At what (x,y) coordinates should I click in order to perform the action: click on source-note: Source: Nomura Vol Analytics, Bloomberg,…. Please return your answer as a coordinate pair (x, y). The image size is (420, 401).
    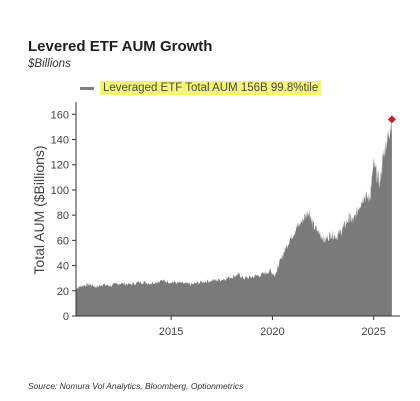
    Looking at the image, I should click on (136, 386).